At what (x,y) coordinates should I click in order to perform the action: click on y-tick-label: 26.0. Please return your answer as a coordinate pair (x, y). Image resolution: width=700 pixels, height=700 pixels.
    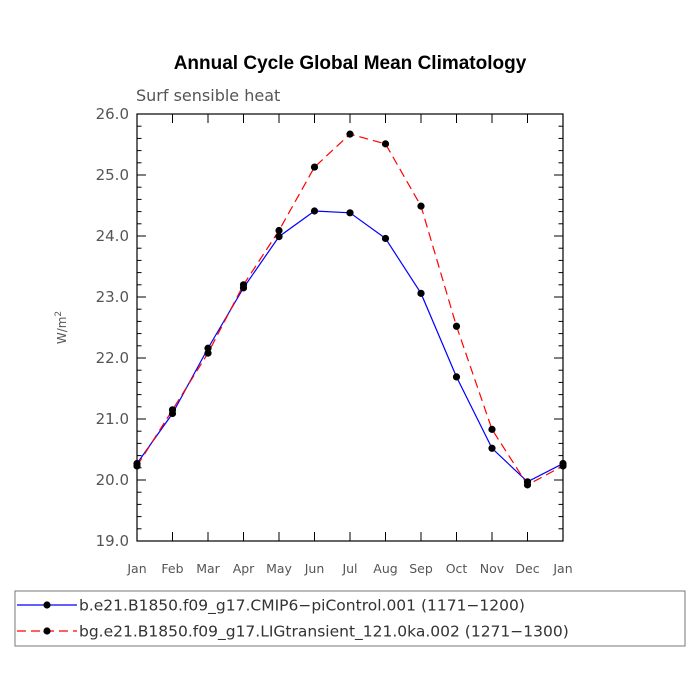
    Looking at the image, I should click on (112, 114).